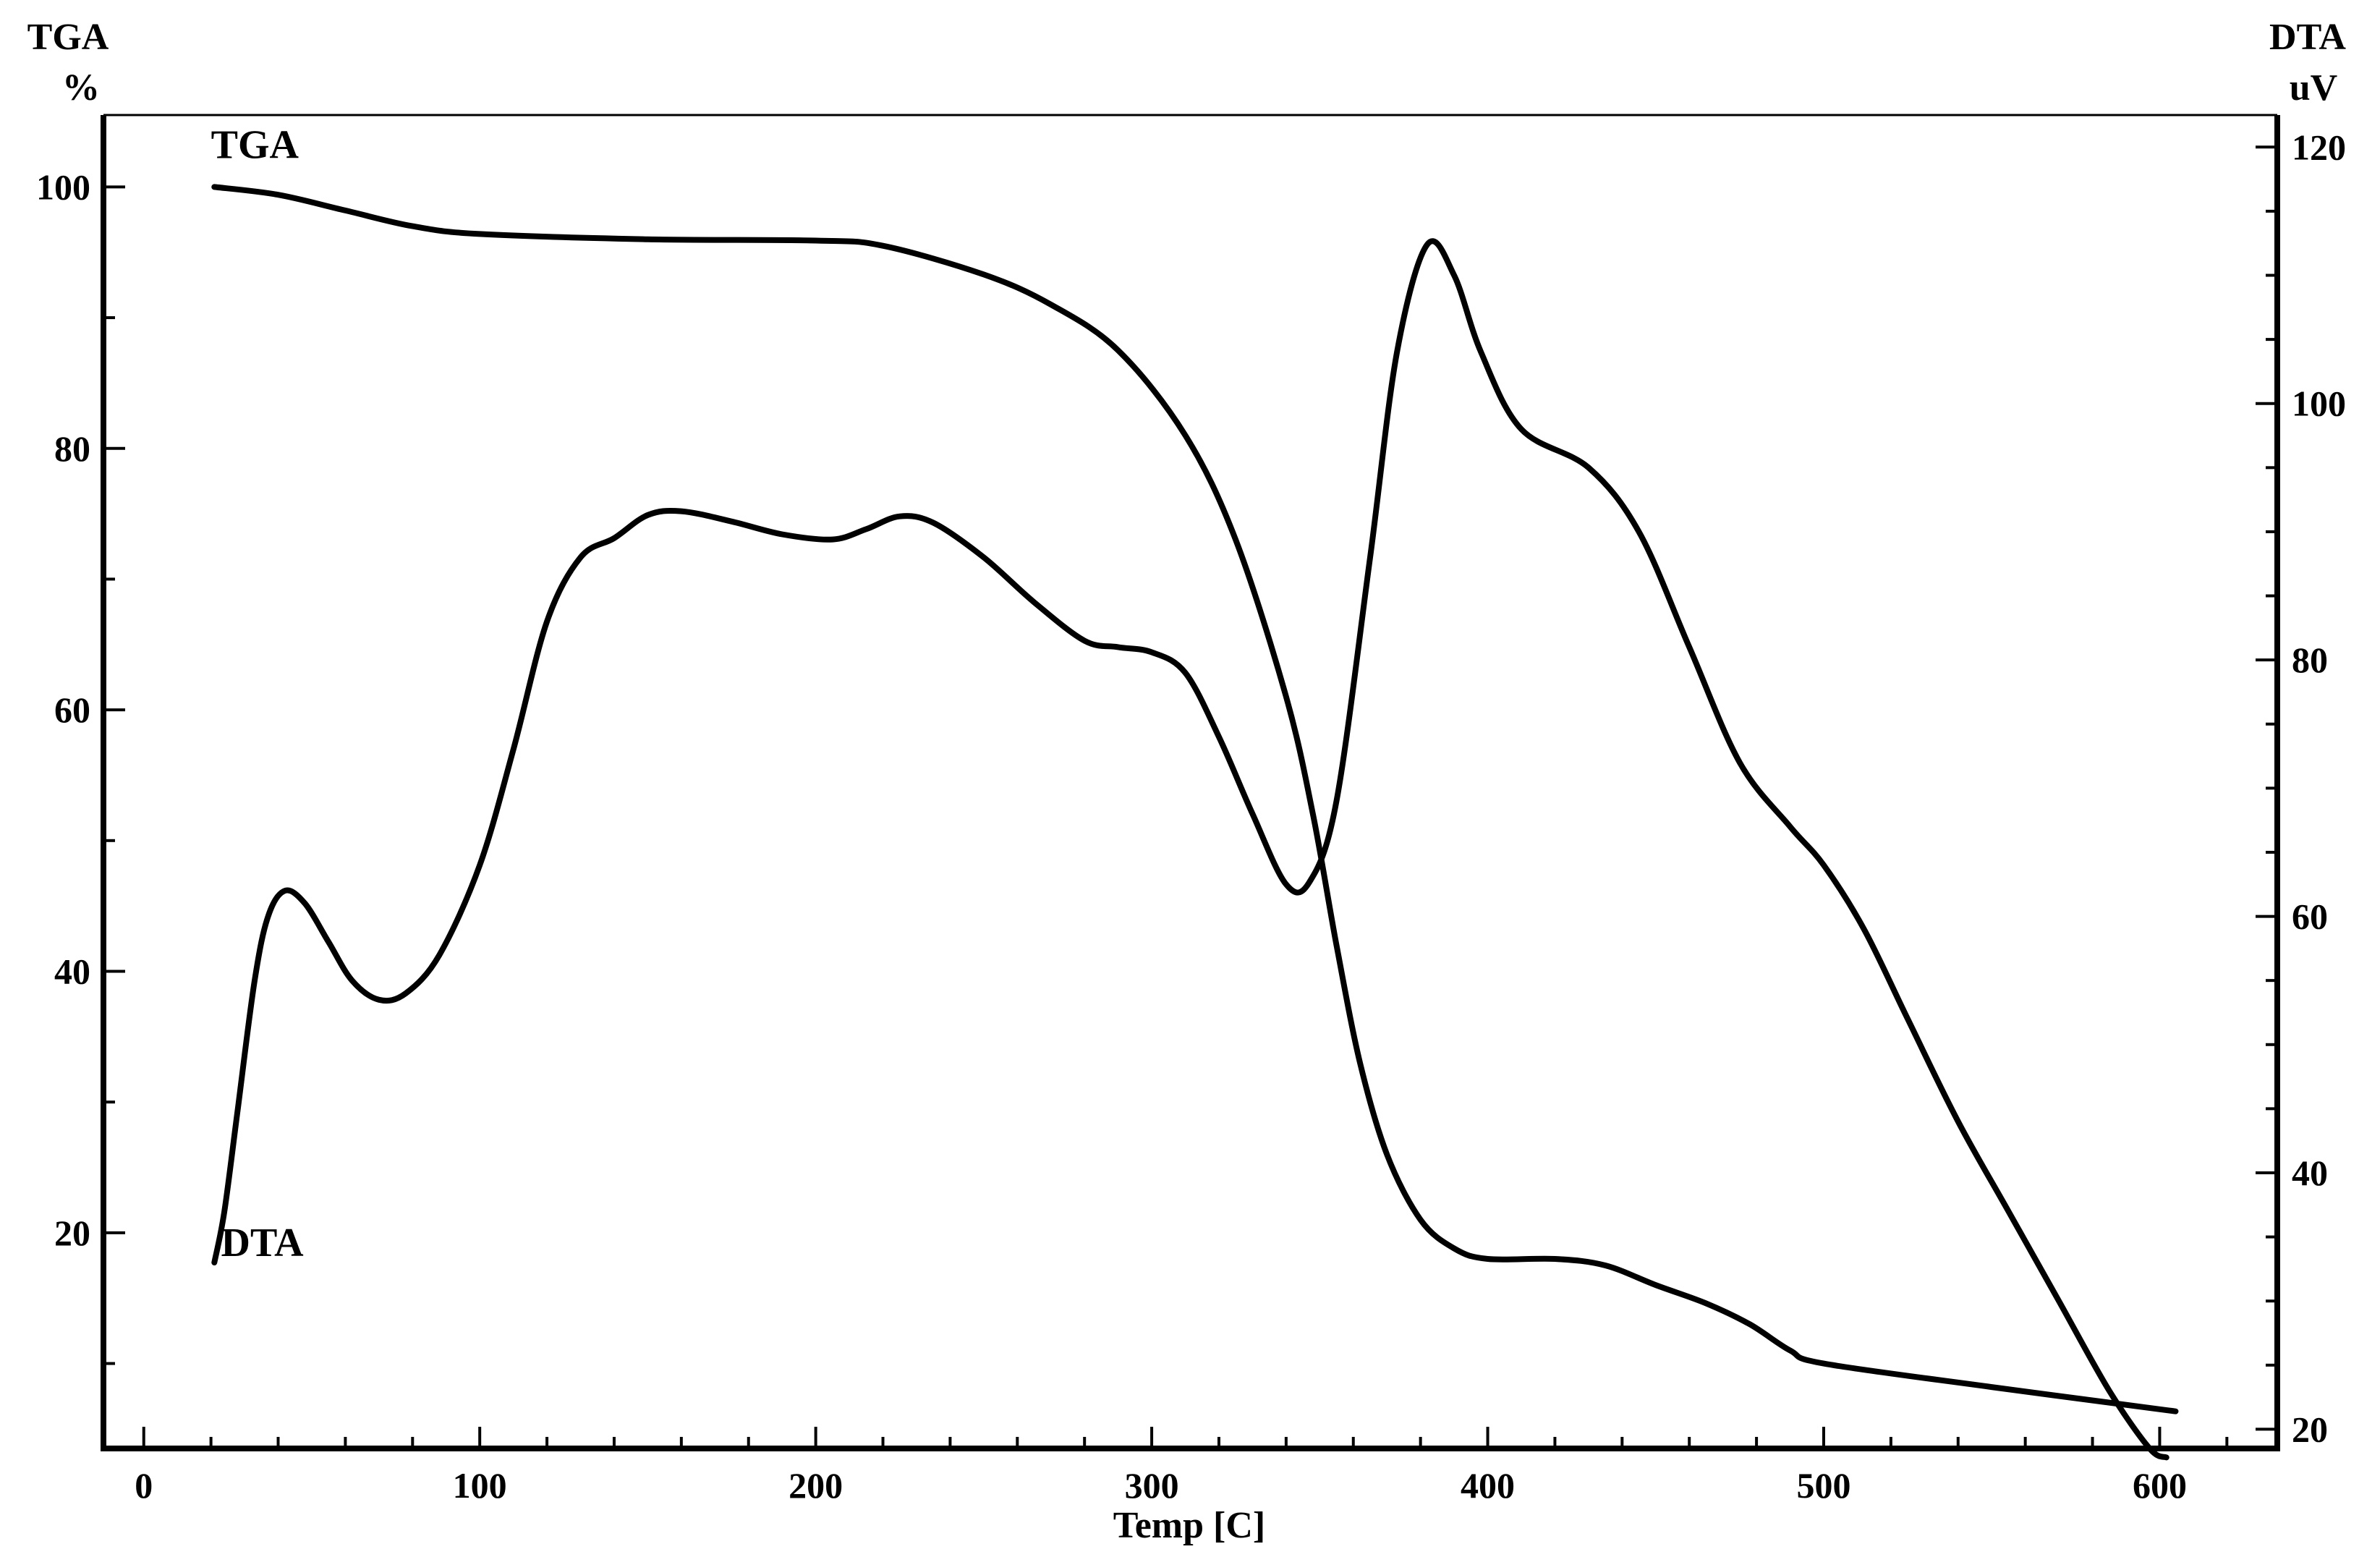 The width and height of the screenshot is (2380, 1557). Describe the element at coordinates (81, 88) in the screenshot. I see `left-axis-title-line2: %` at that location.